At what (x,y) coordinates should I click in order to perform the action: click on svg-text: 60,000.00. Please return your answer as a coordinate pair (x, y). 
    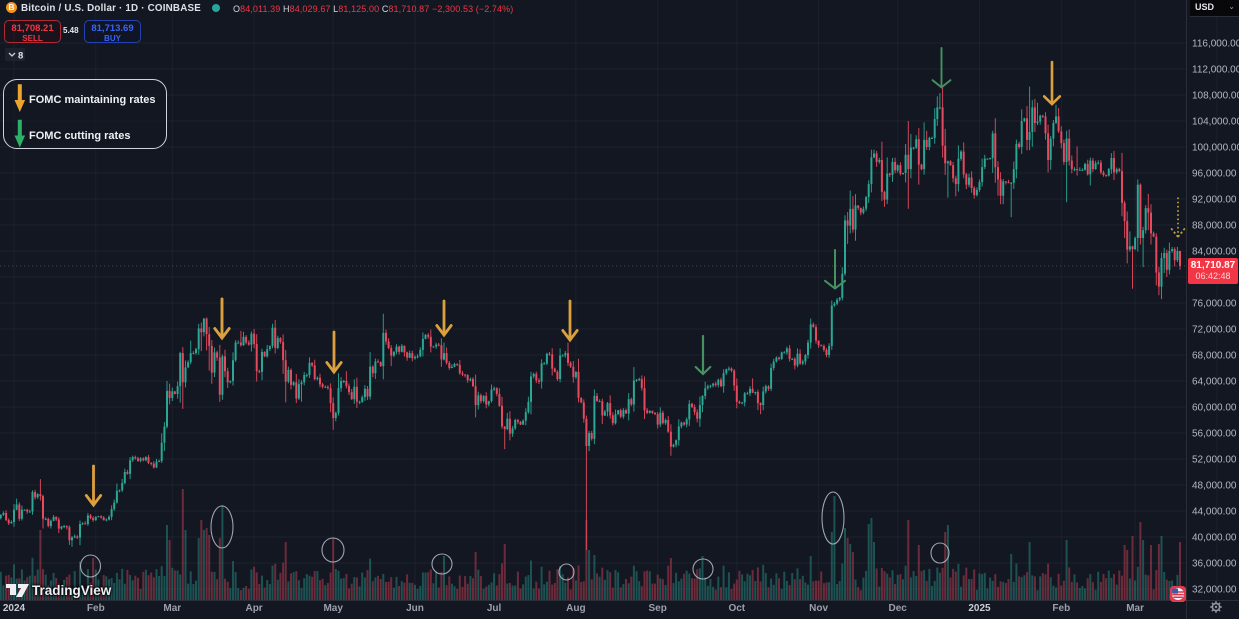
    Looking at the image, I should click on (1214, 408).